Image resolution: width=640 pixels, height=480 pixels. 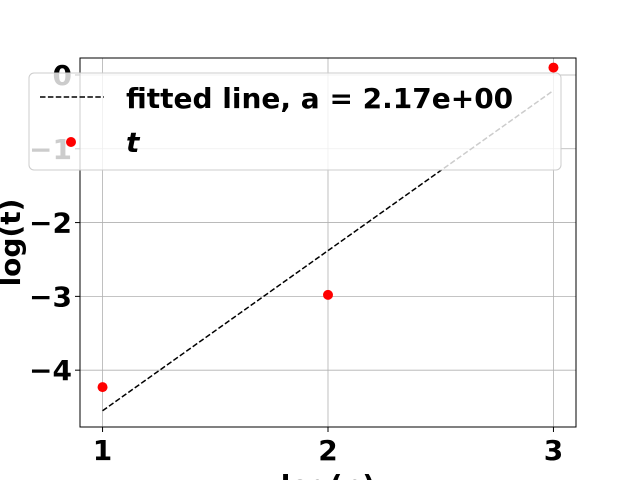 I want to click on legend-point-marker, so click(x=71, y=142).